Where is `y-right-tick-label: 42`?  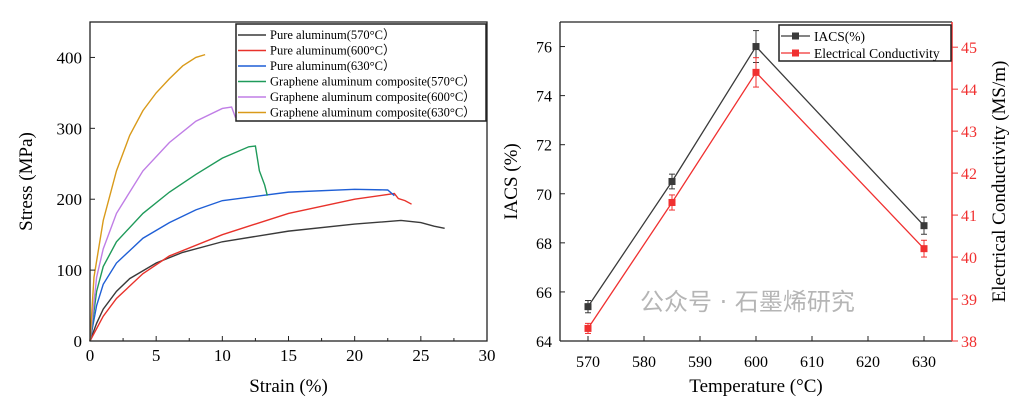 y-right-tick-label: 42 is located at coordinates (969, 174).